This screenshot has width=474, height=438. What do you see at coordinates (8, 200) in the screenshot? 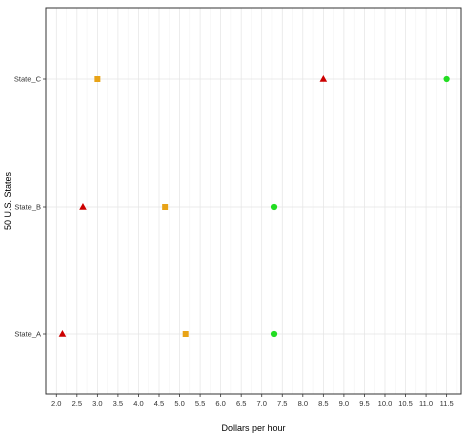
I see `y-axis-title: 50 U.S. States` at bounding box center [8, 200].